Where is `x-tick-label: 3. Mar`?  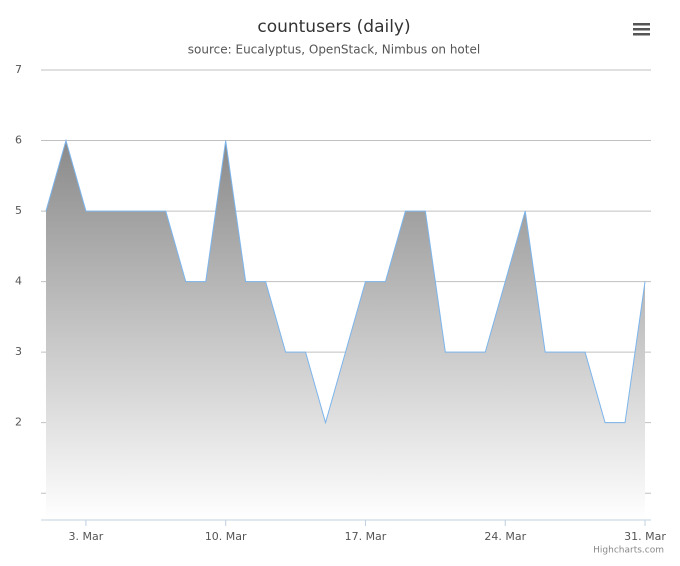 x-tick-label: 3. Mar is located at coordinates (86, 536).